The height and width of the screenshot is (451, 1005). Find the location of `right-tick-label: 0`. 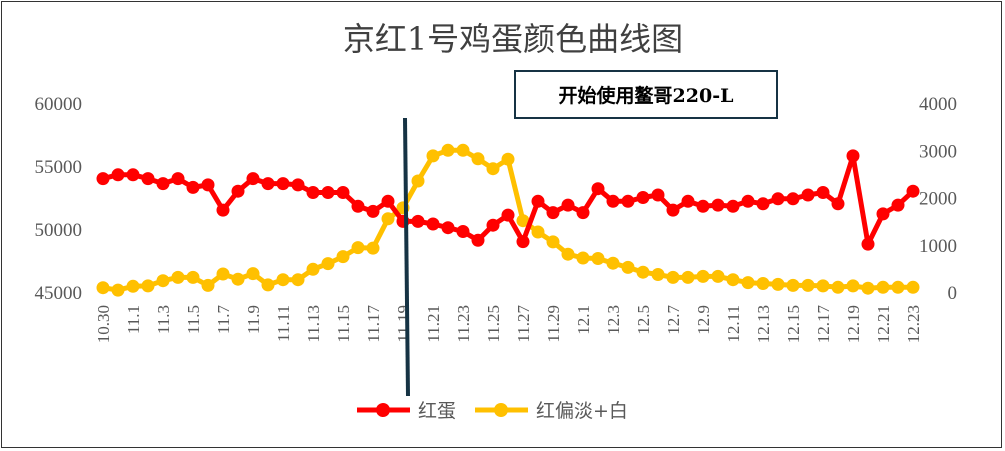

right-tick-label: 0 is located at coordinates (953, 293).